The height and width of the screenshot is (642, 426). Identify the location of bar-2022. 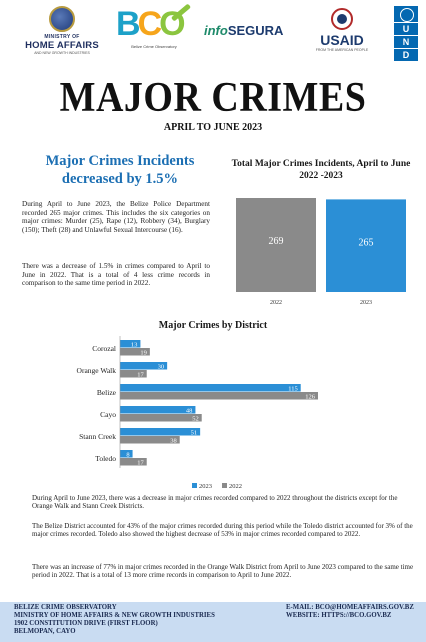
(276, 245).